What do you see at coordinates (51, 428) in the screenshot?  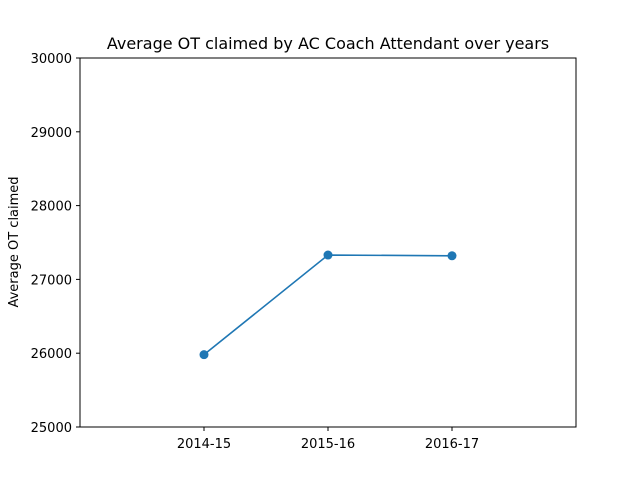 I see `y-tick-label: 25000` at bounding box center [51, 428].